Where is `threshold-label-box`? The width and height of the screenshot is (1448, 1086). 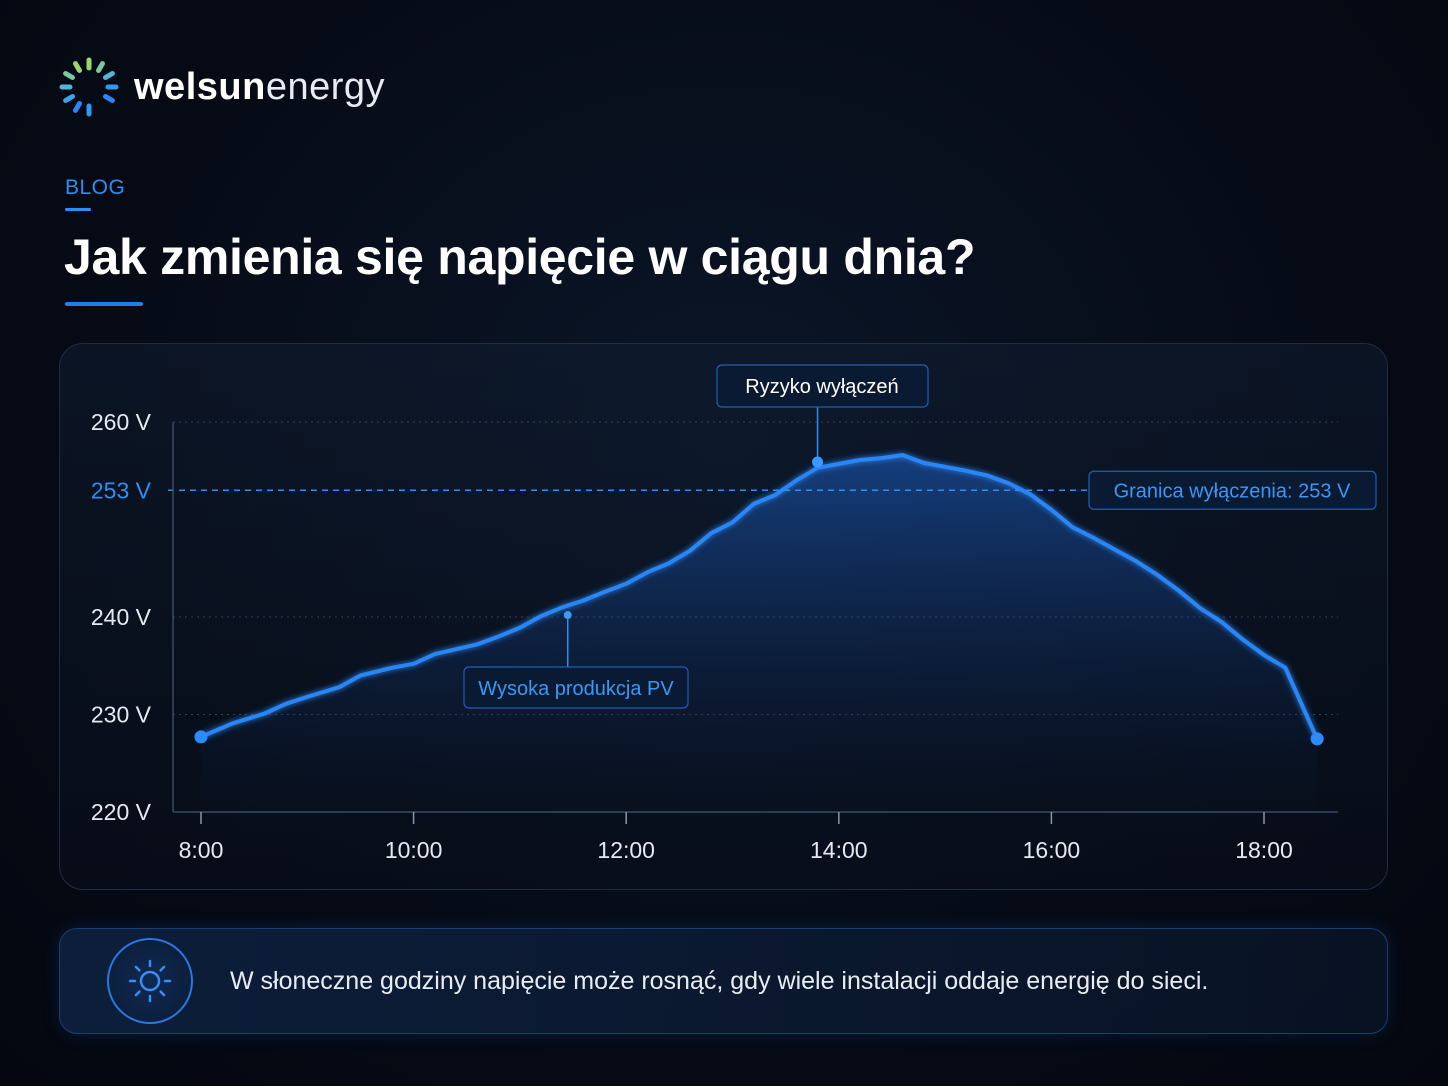
threshold-label-box is located at coordinates (1232, 490).